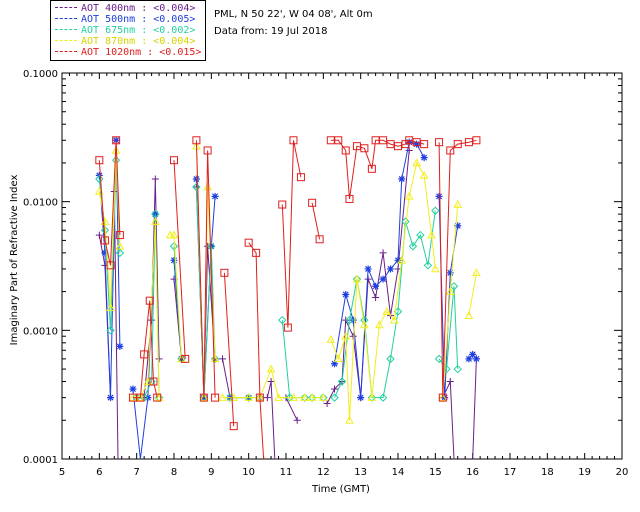 Image resolution: width=640 pixels, height=512 pixels. What do you see at coordinates (138, 8) in the screenshot?
I see `legend-label: AOT 400nm : <0.004>` at bounding box center [138, 8].